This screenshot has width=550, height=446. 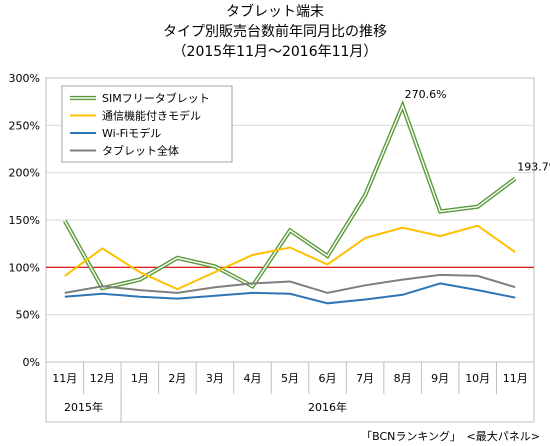 What do you see at coordinates (177, 378) in the screenshot?
I see `x-tick-label: 2月` at bounding box center [177, 378].